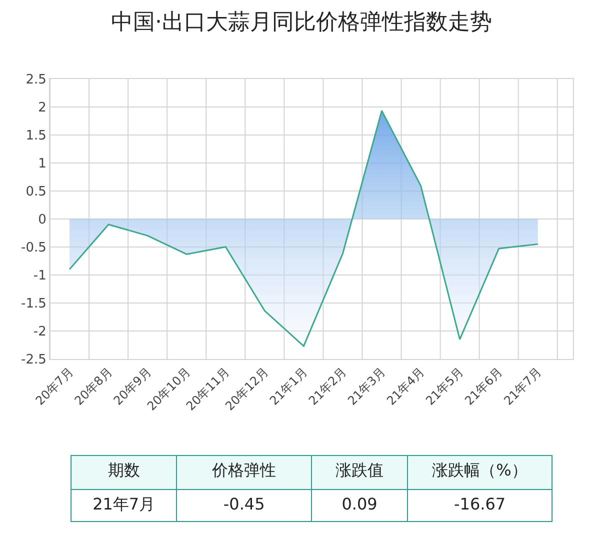 The width and height of the screenshot is (603, 547). I want to click on text: 涨跌幅（%）, so click(480, 470).